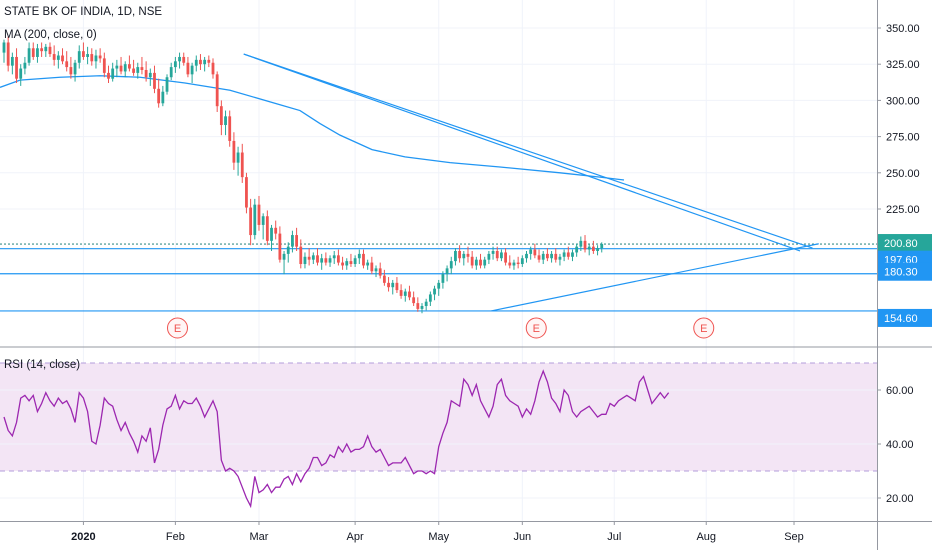 The width and height of the screenshot is (932, 550). I want to click on rsi-axis: 60.00 40.00 20.00, so click(895, 445).